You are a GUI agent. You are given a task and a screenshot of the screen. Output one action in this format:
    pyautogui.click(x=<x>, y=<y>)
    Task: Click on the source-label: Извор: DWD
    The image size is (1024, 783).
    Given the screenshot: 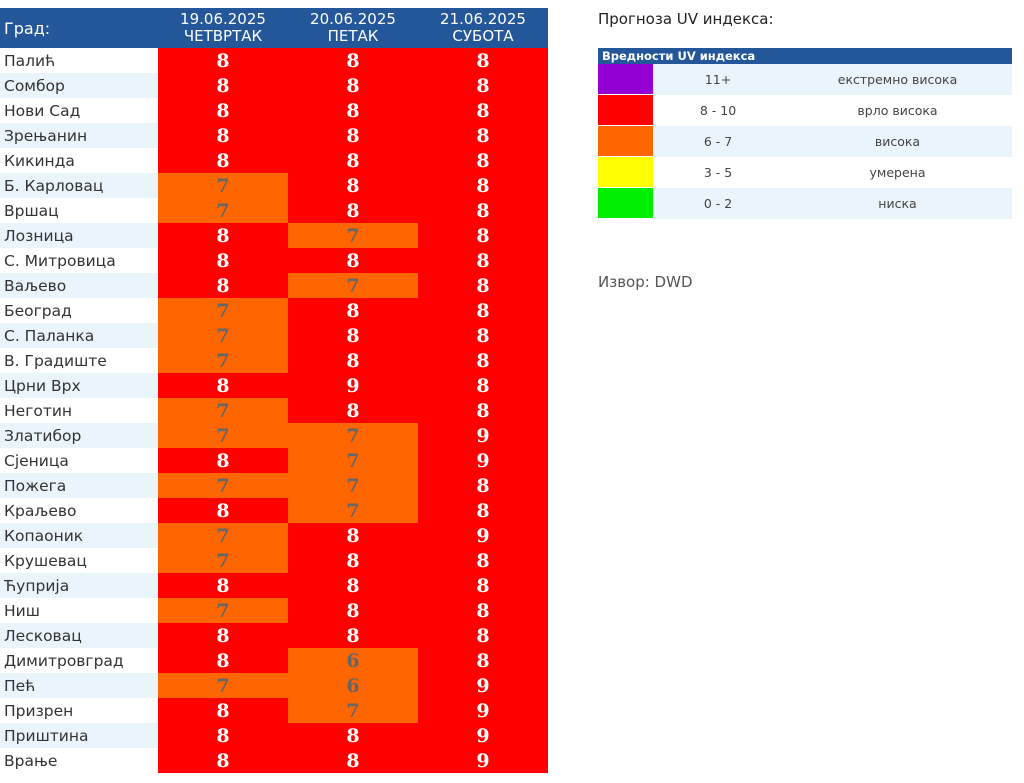 What is the action you would take?
    pyautogui.click(x=645, y=282)
    